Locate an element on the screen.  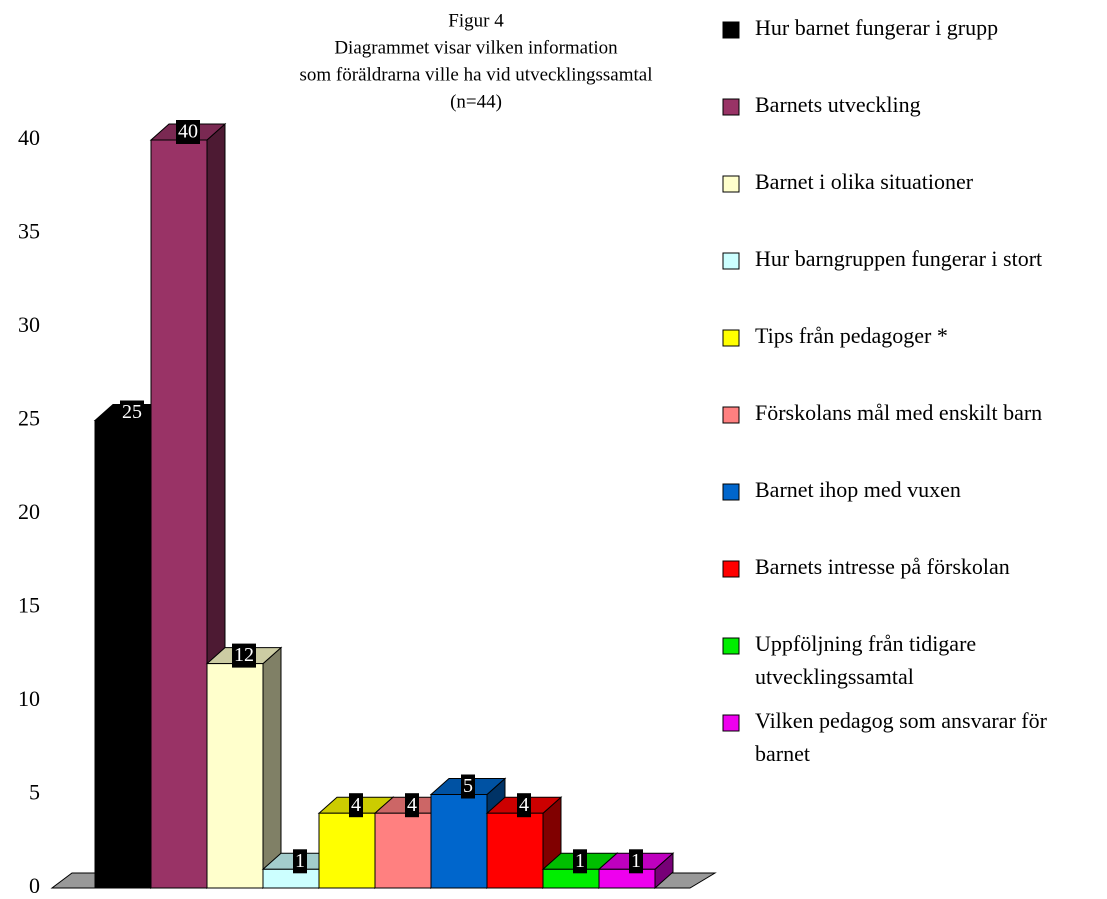
y-tick-label: 30 is located at coordinates (29, 324).